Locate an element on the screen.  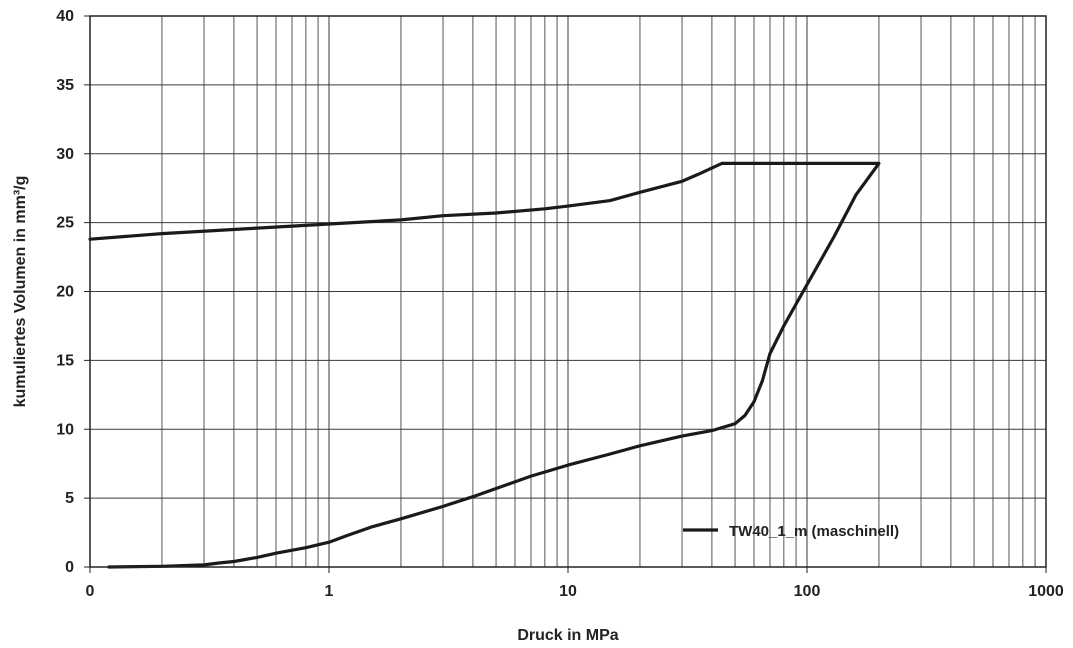
legend-label: TW40_1_m (maschinell) is located at coordinates (814, 531).